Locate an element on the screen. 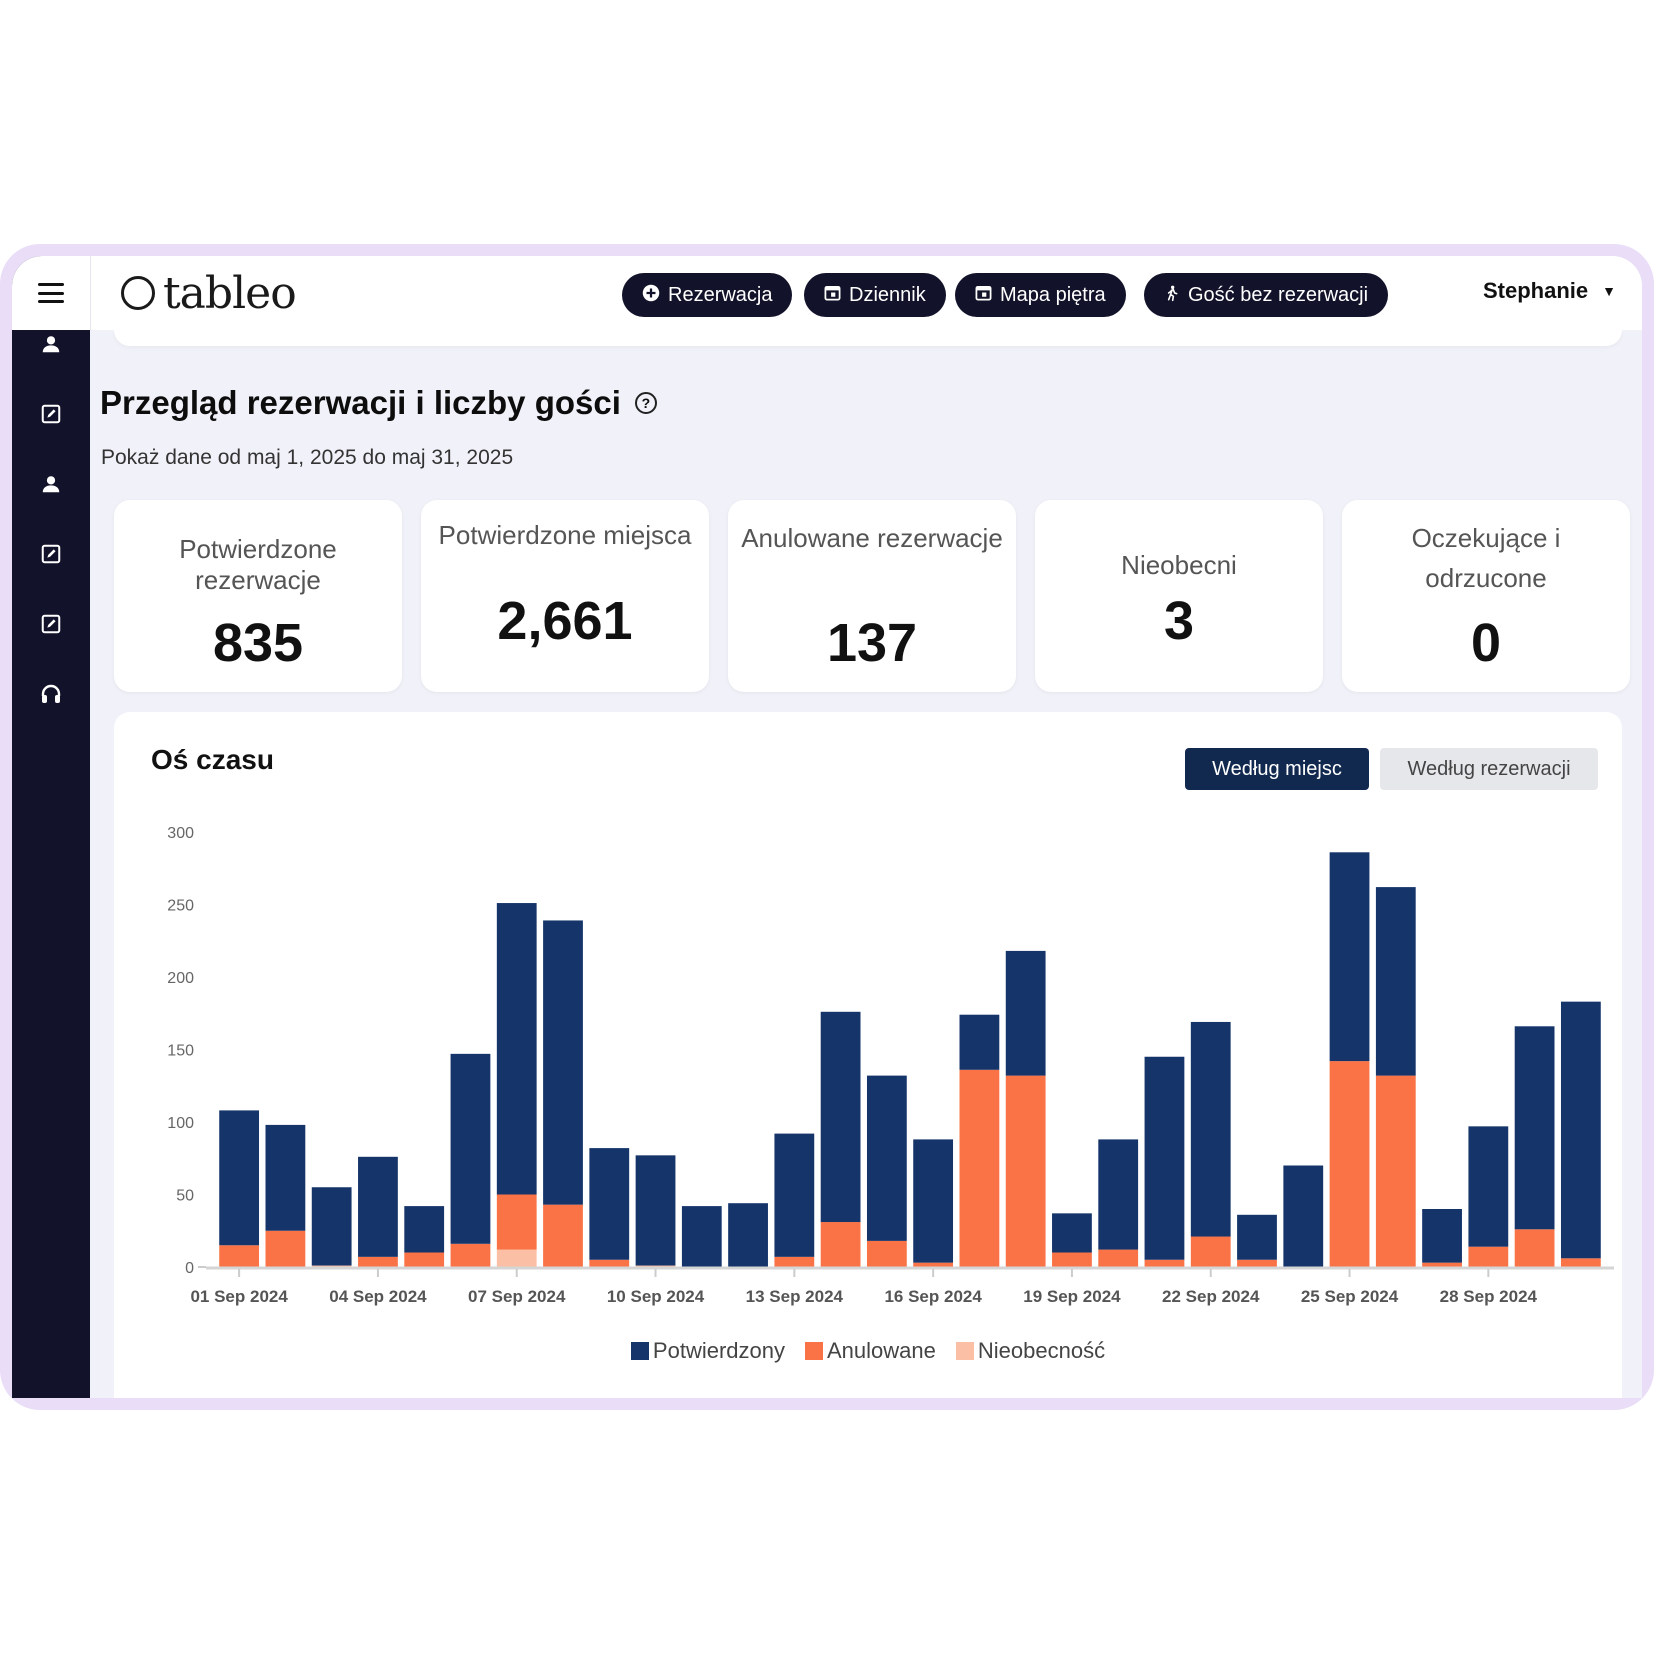 This screenshot has height=1654, width=1654. plus-circle-icon is located at coordinates (651, 295).